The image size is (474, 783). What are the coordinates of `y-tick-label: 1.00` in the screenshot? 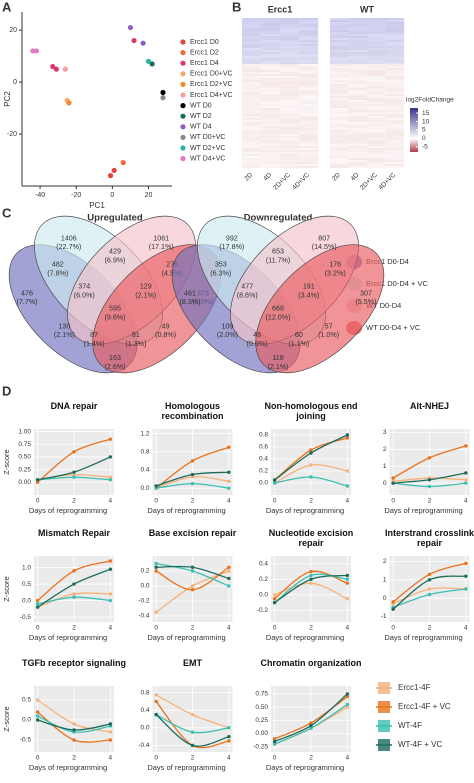 It's located at (24, 431).